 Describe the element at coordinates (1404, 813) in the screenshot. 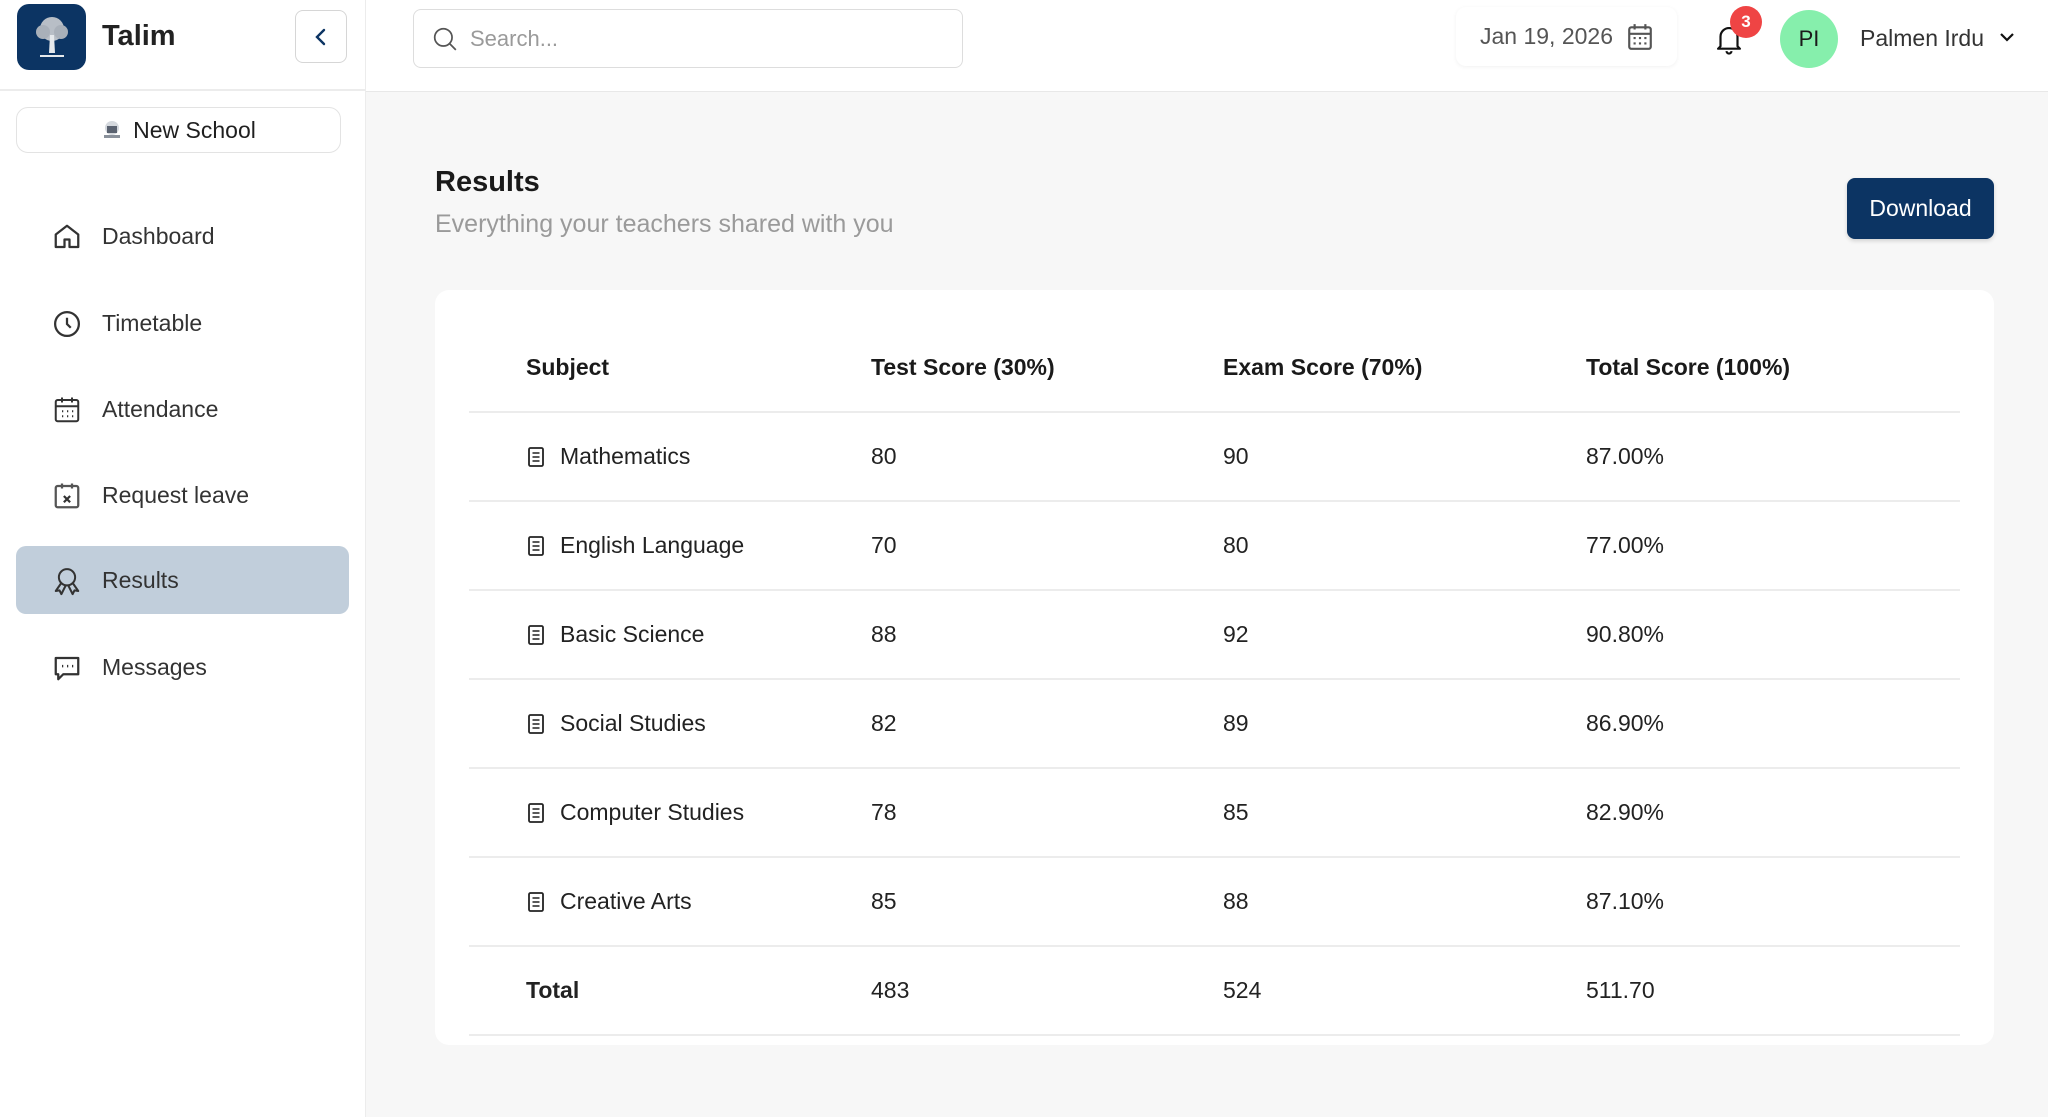

I see `exam-score: 85` at that location.